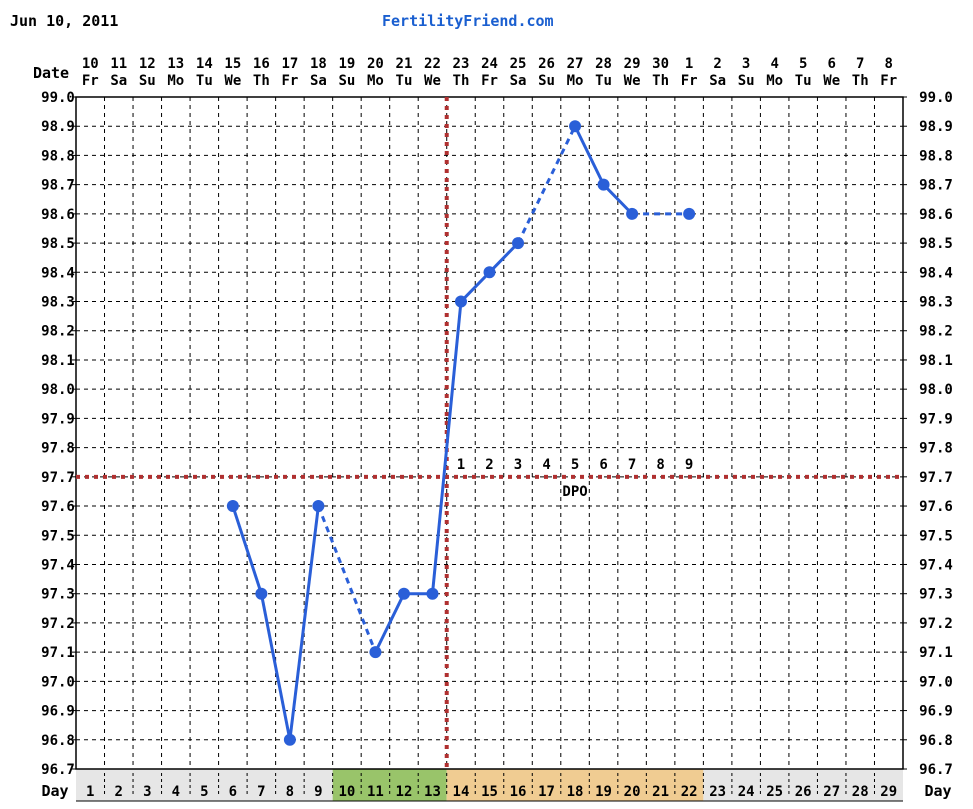  I want to click on date-label: 15, so click(232, 64).